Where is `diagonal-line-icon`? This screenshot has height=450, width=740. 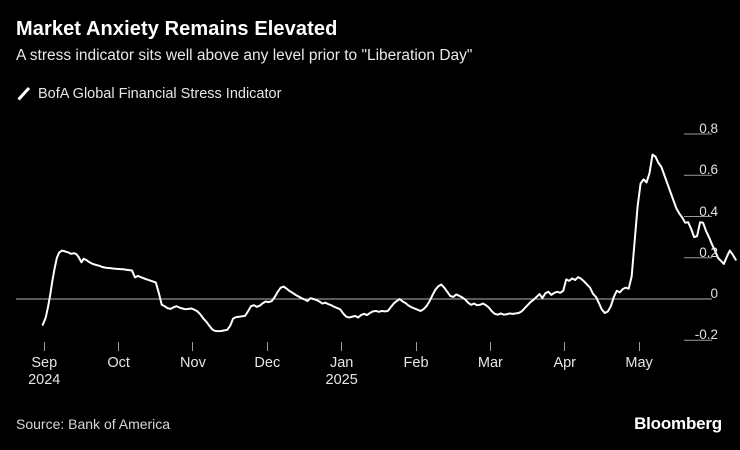 diagonal-line-icon is located at coordinates (24, 94).